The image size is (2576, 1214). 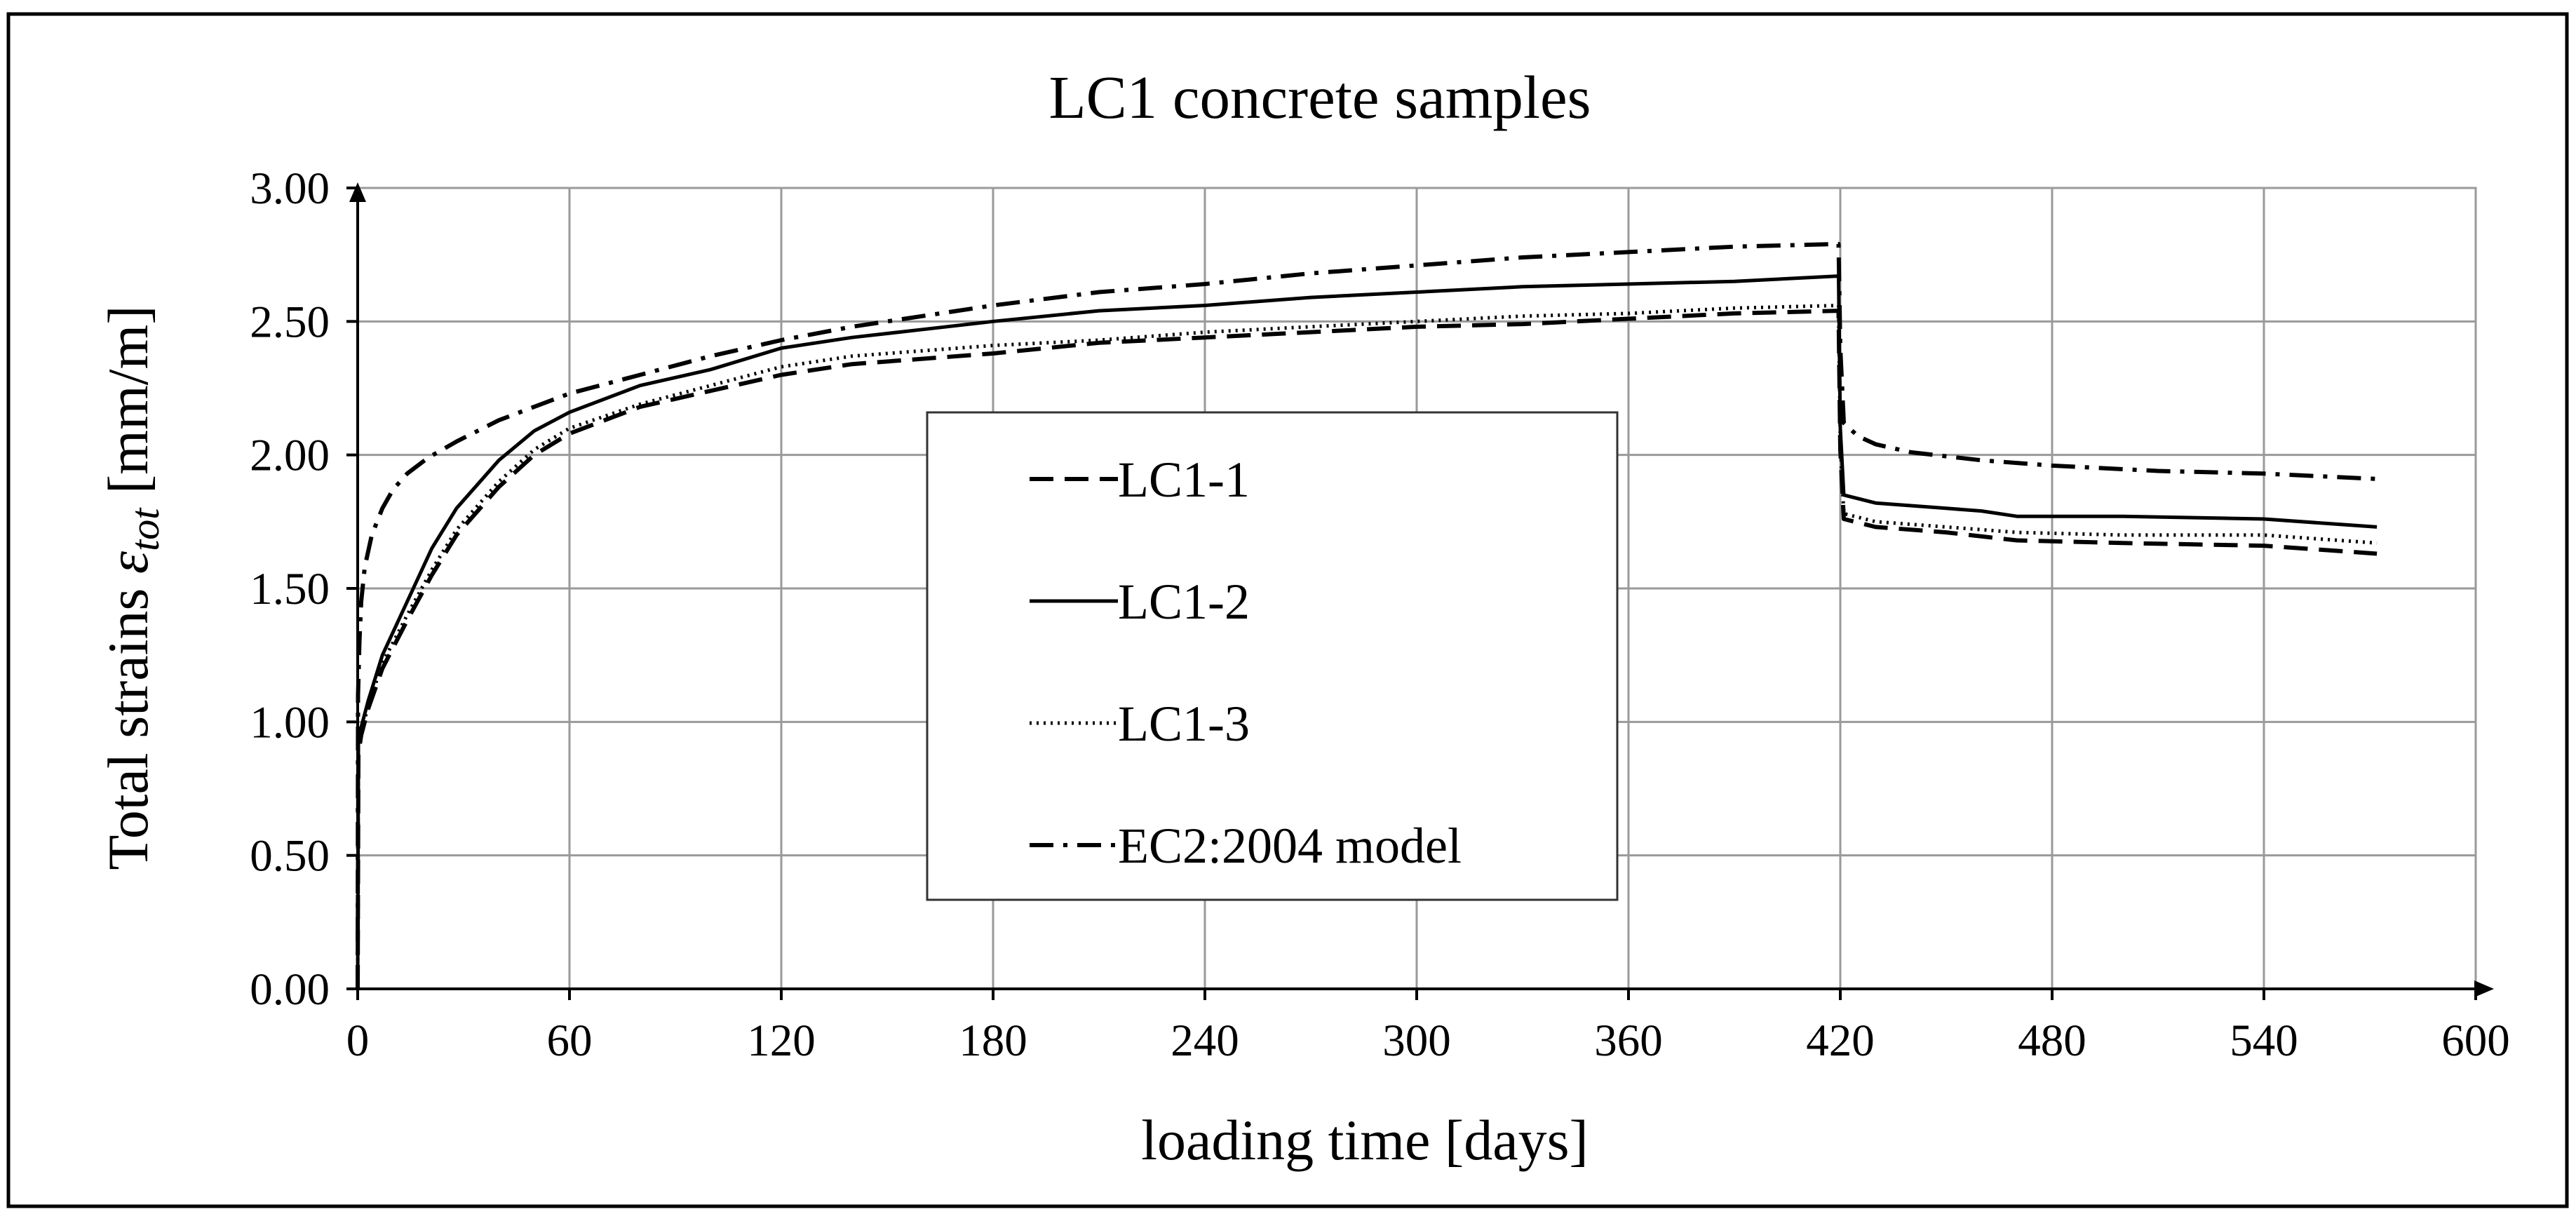 What do you see at coordinates (128, 722) in the screenshot?
I see `y-axis-title-prefix: Total strains` at bounding box center [128, 722].